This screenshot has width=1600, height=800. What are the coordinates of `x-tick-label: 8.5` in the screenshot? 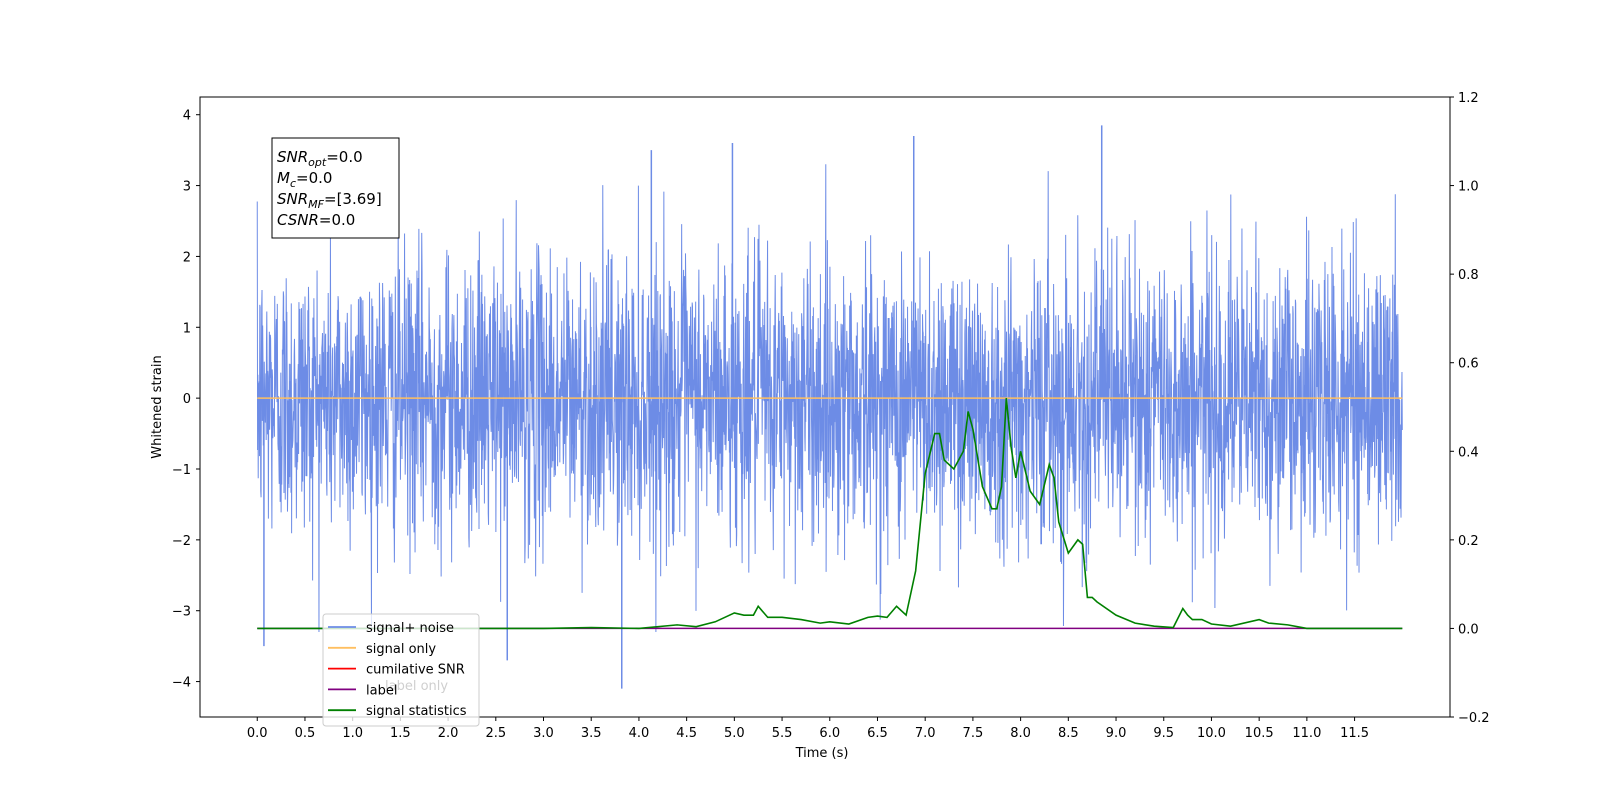 It's located at (1068, 733).